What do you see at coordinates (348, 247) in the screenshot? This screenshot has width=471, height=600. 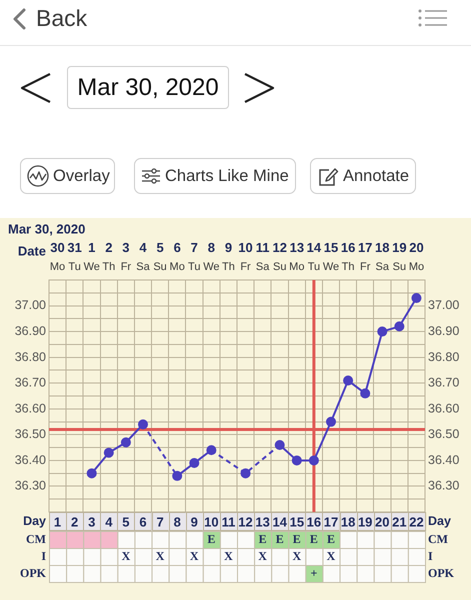 I see `x-tick-label: 16` at bounding box center [348, 247].